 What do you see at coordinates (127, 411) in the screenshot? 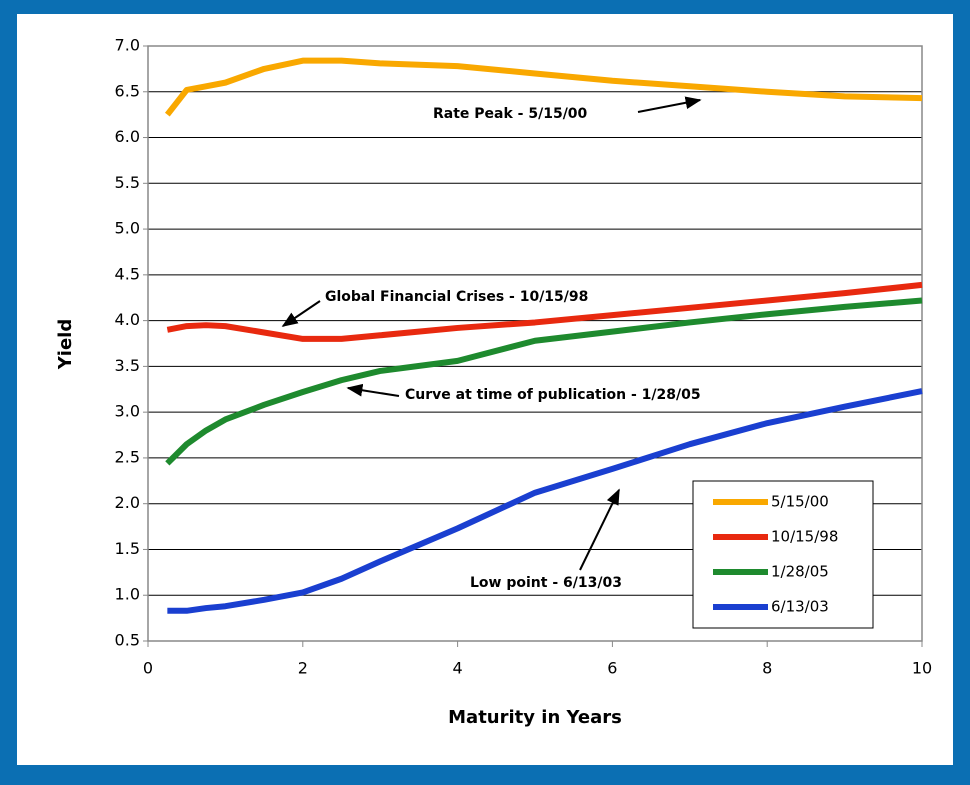
I see `y-tick-label: 3.0` at bounding box center [127, 411].